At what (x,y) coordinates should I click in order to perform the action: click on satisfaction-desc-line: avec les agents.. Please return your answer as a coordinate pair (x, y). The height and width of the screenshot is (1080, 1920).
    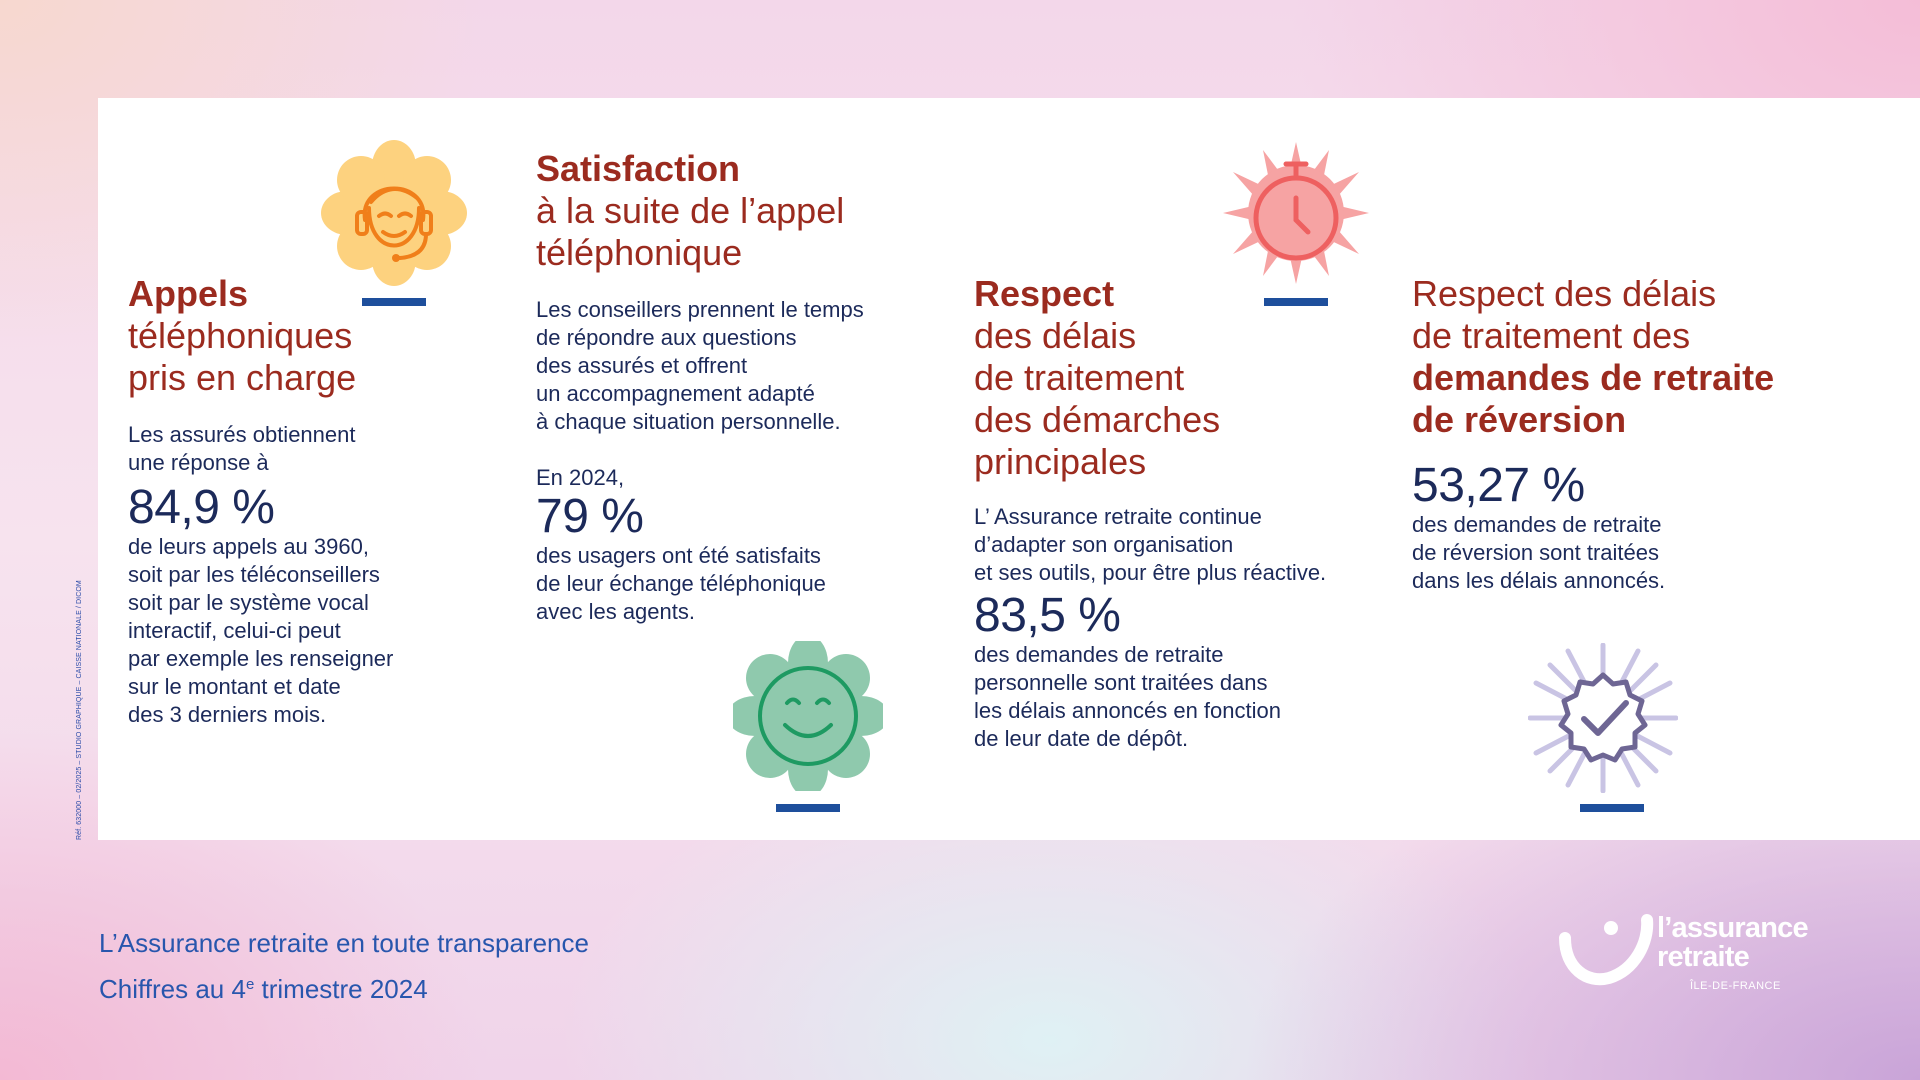
    Looking at the image, I should click on (615, 611).